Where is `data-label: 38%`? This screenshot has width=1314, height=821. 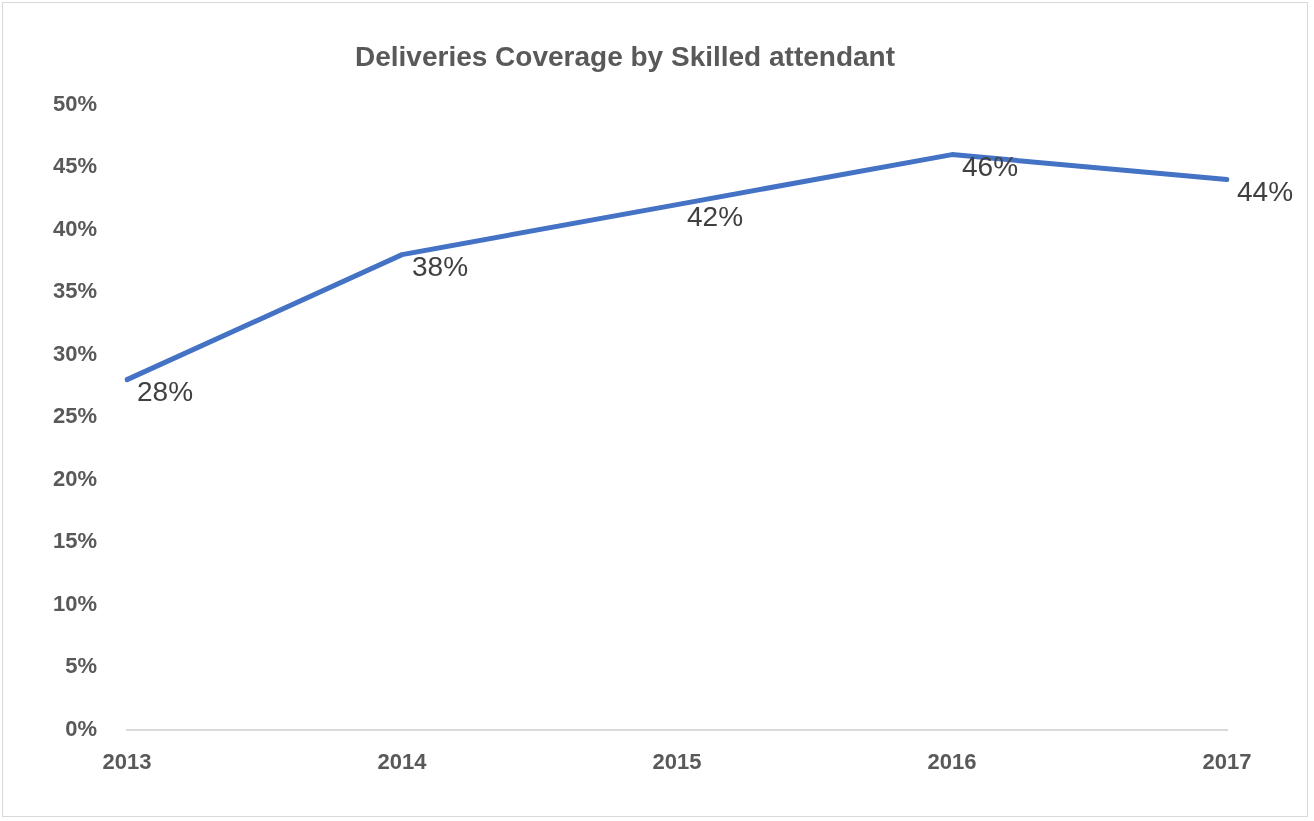 data-label: 38% is located at coordinates (440, 267).